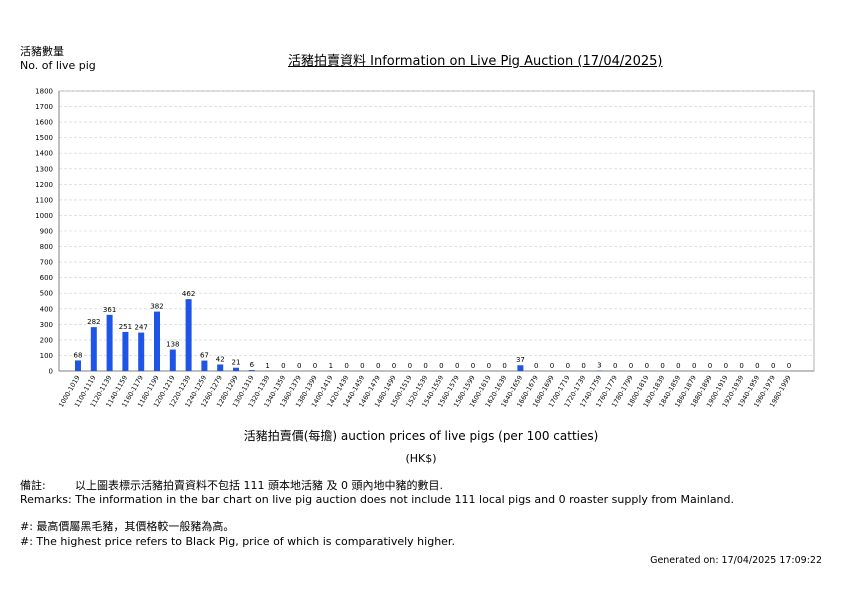  I want to click on y-tick-label: 600, so click(46, 278).